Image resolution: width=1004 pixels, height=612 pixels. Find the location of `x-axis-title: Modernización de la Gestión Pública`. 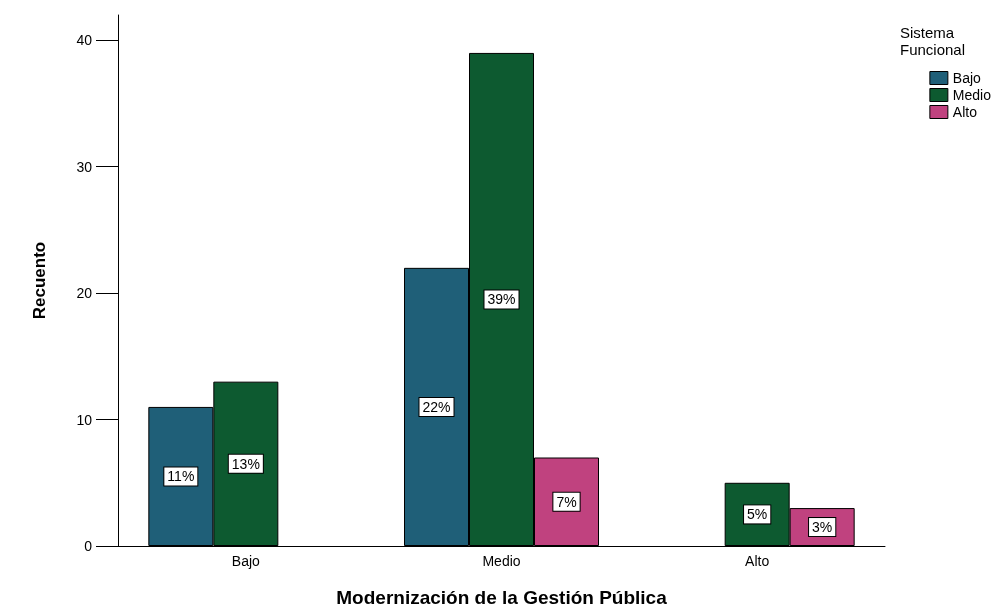

x-axis-title: Modernización de la Gestión Pública is located at coordinates (502, 597).